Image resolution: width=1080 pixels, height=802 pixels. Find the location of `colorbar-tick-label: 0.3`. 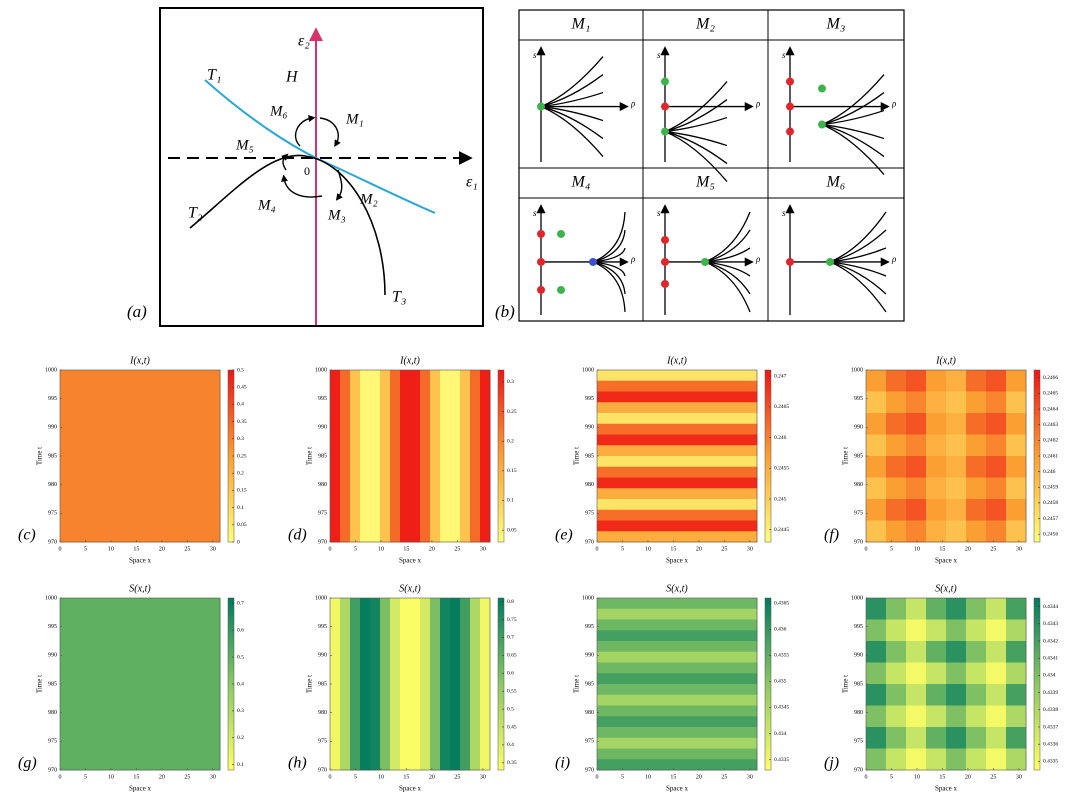

colorbar-tick-label: 0.3 is located at coordinates (240, 439).